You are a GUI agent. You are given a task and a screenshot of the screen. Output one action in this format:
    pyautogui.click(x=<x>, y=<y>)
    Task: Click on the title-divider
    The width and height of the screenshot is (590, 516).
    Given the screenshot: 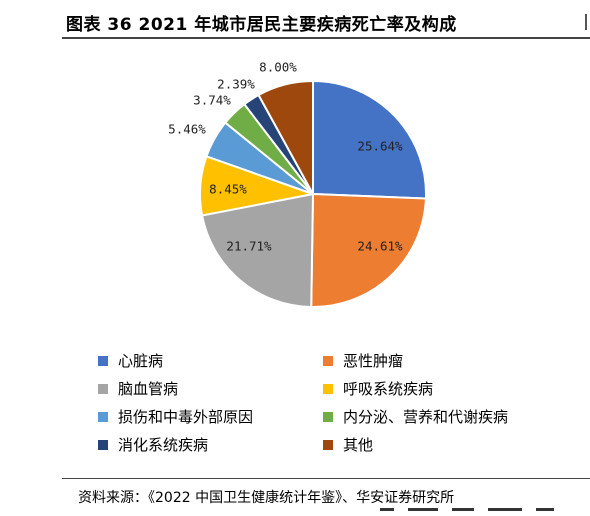 What is the action you would take?
    pyautogui.click(x=326, y=38)
    